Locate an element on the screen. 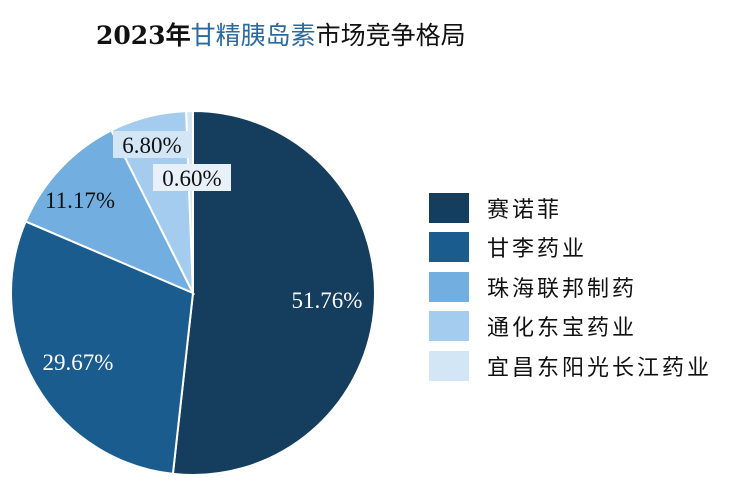  legend-label: 甘李药业 is located at coordinates (537, 250).